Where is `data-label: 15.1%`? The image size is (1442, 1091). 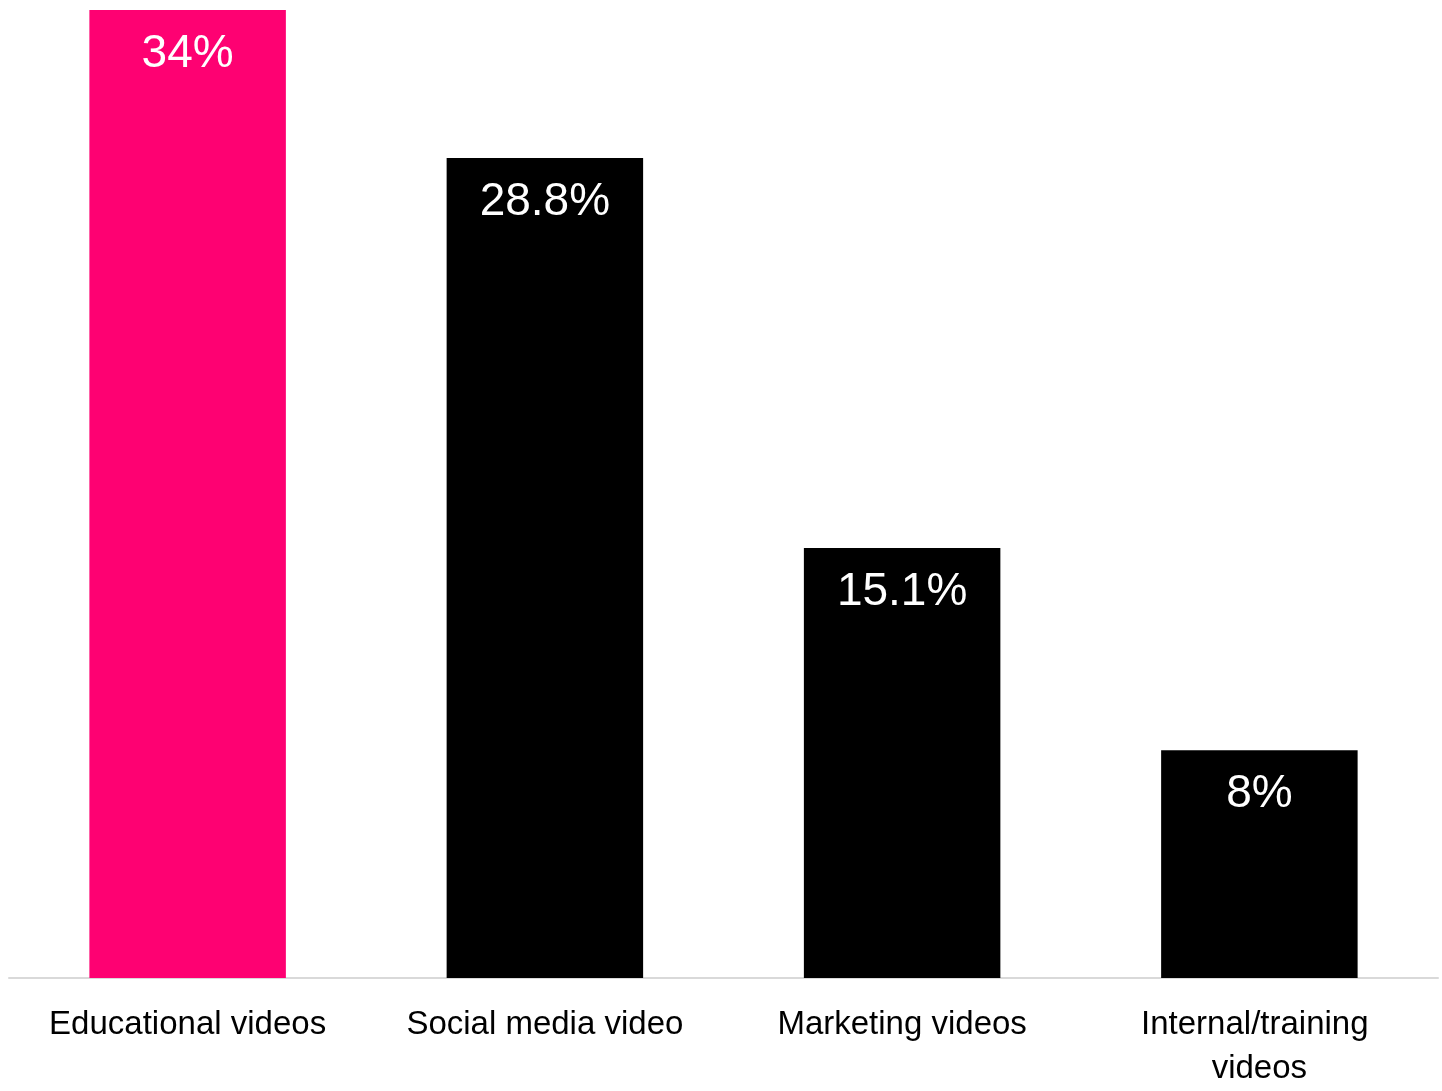 data-label: 15.1% is located at coordinates (902, 589).